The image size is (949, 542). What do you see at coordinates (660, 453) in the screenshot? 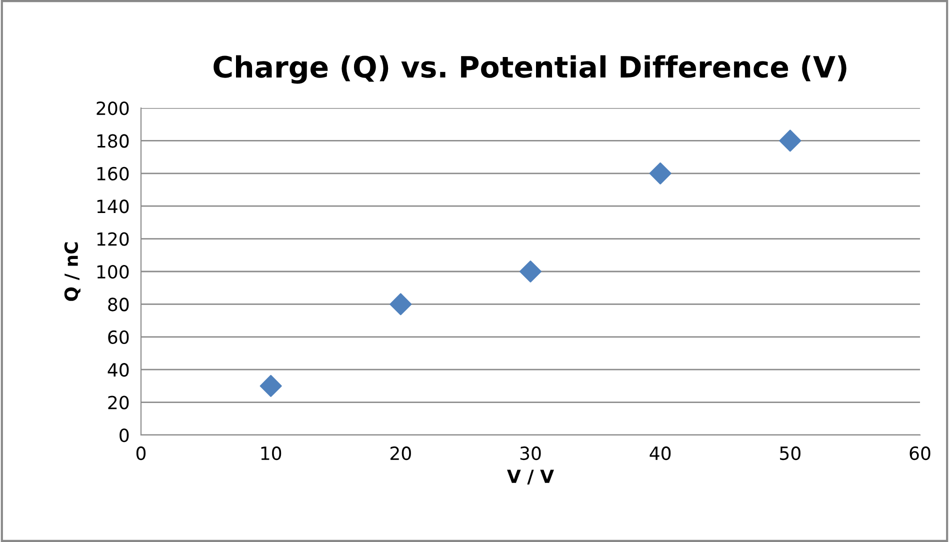
I see `x-tick-label: 40` at bounding box center [660, 453].